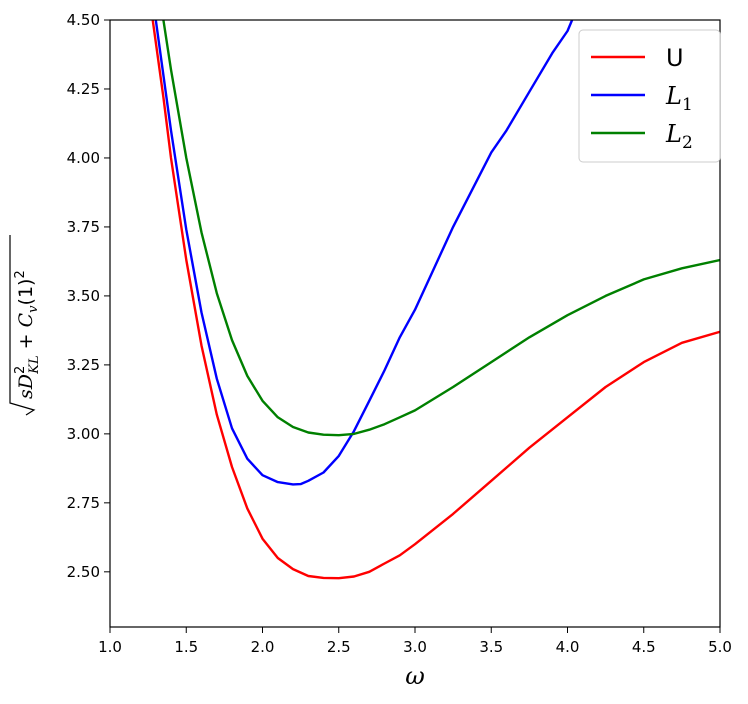 The image size is (748, 704). I want to click on x-tick-label: 3.0, so click(415, 647).